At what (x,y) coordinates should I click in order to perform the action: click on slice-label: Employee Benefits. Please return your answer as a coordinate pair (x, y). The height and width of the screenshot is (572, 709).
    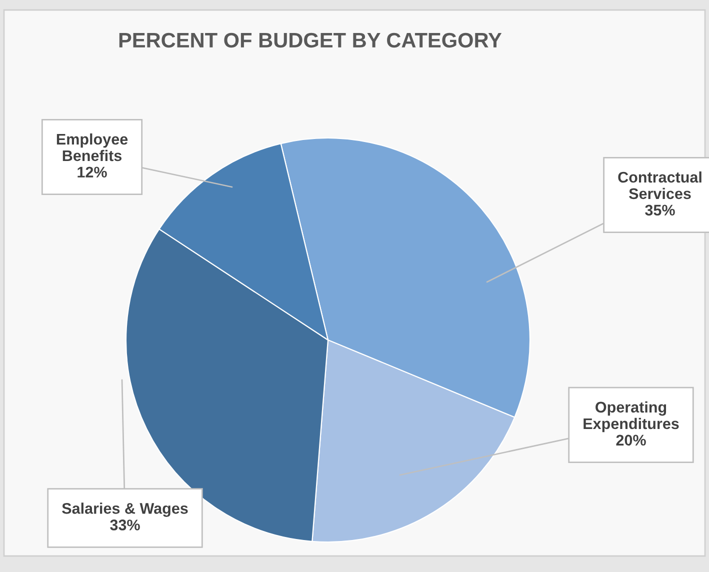
    Looking at the image, I should click on (92, 147).